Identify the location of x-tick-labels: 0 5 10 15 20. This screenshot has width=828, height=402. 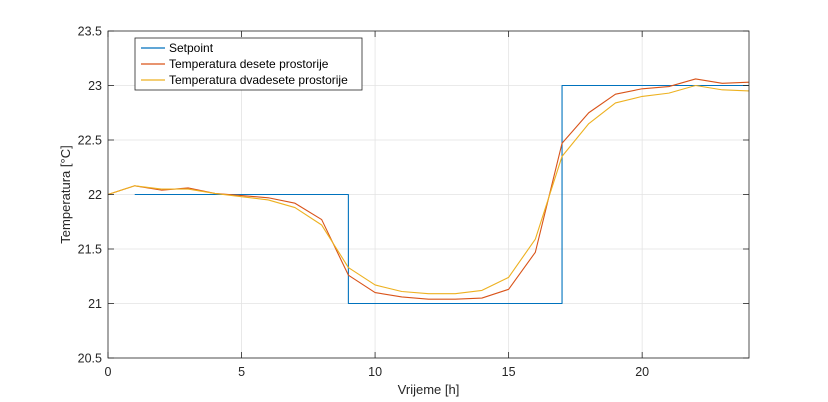
(377, 372).